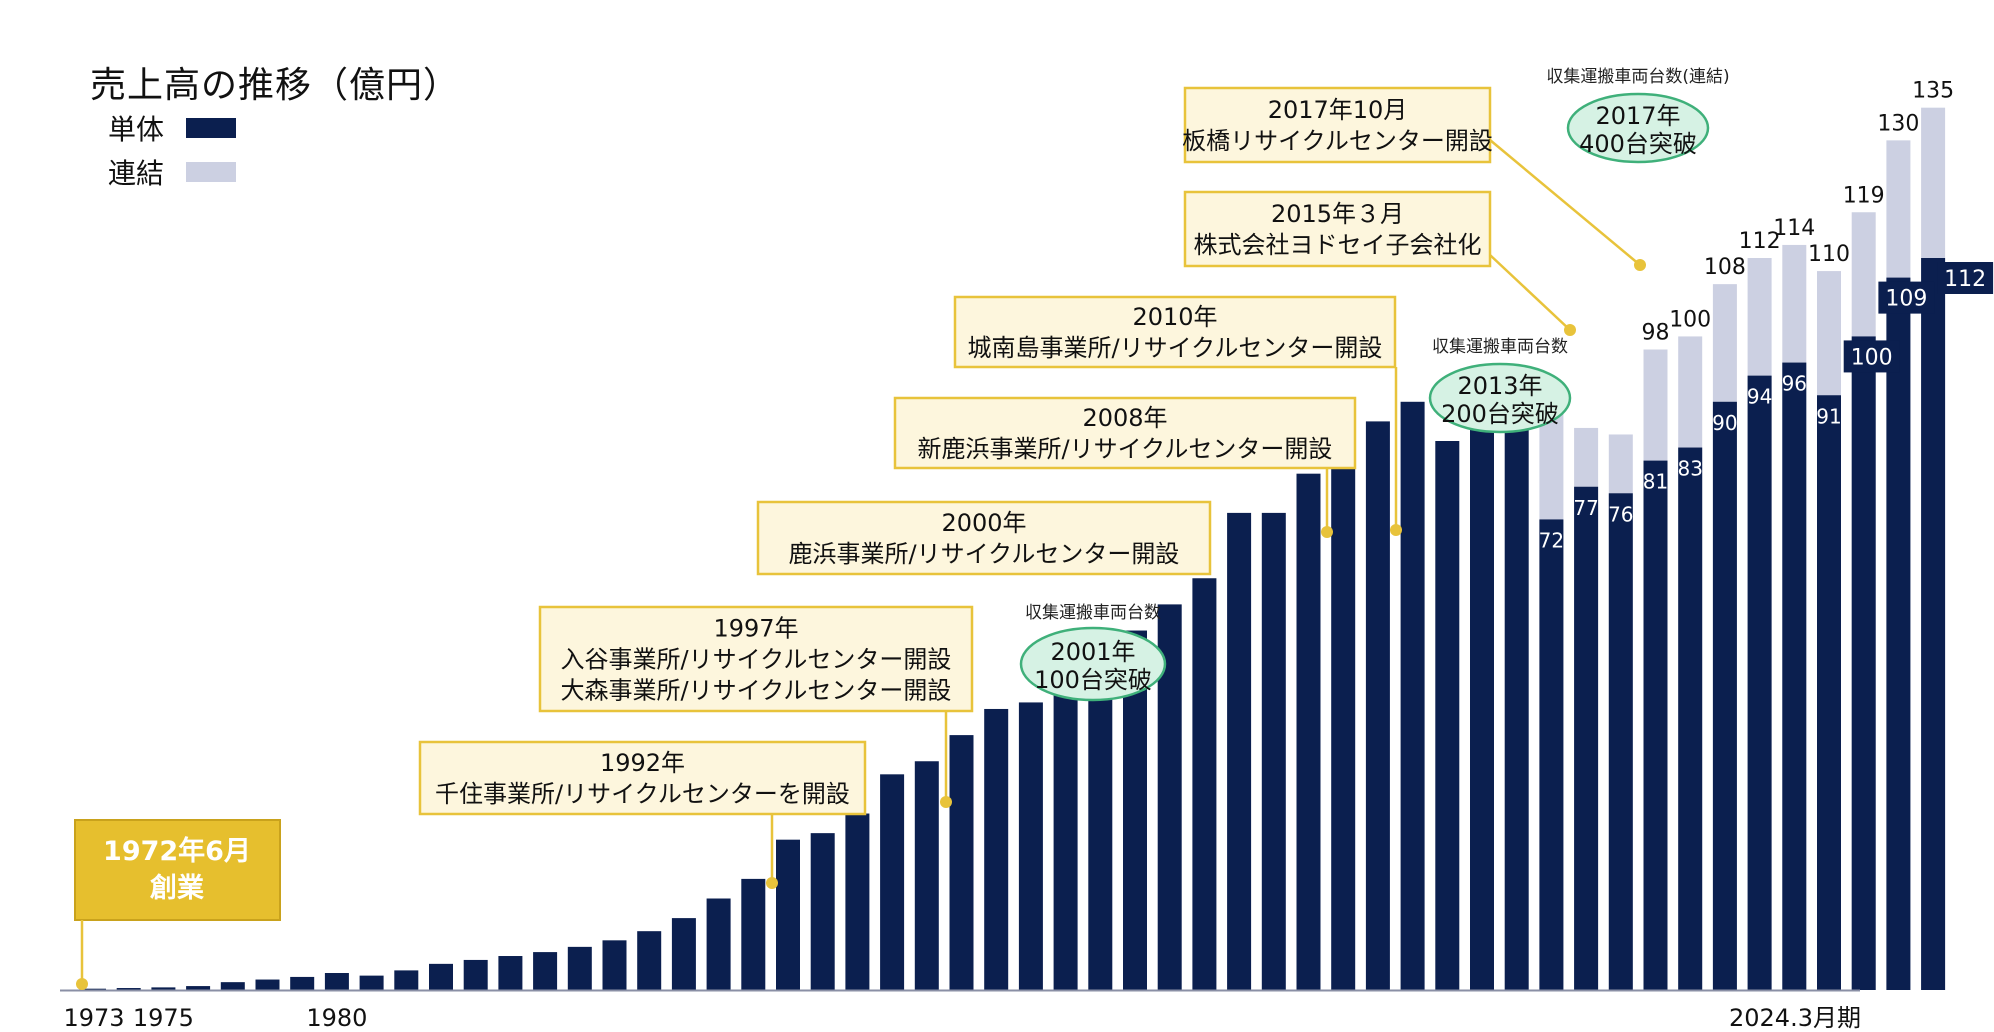 This screenshot has width=1994, height=1032. What do you see at coordinates (1864, 195) in the screenshot?
I see `data-label-consolidated: 119` at bounding box center [1864, 195].